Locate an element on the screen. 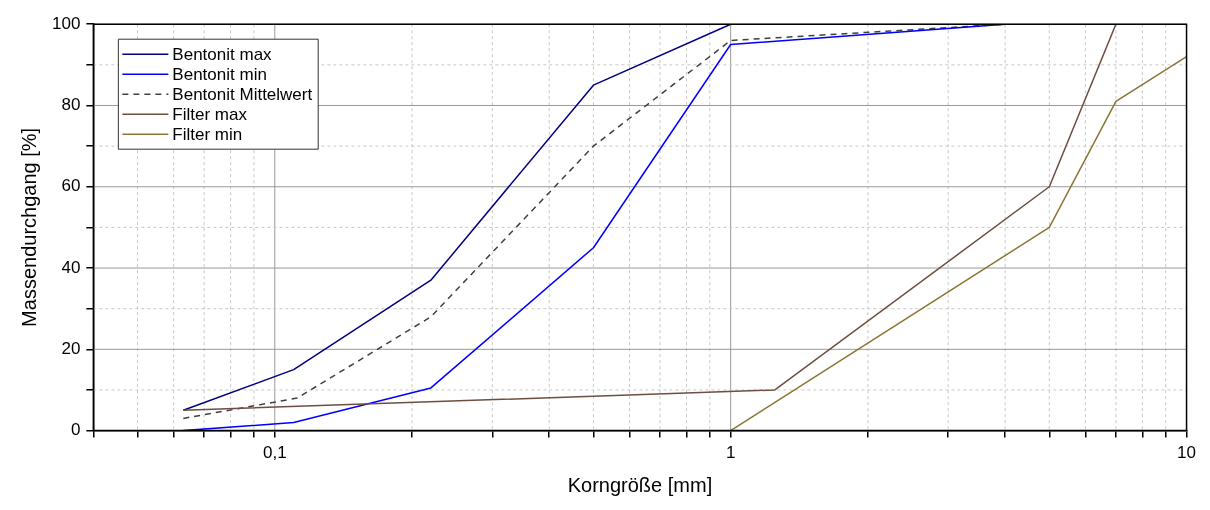 The image size is (1210, 510). y-tick-label: 100 is located at coordinates (66, 23).